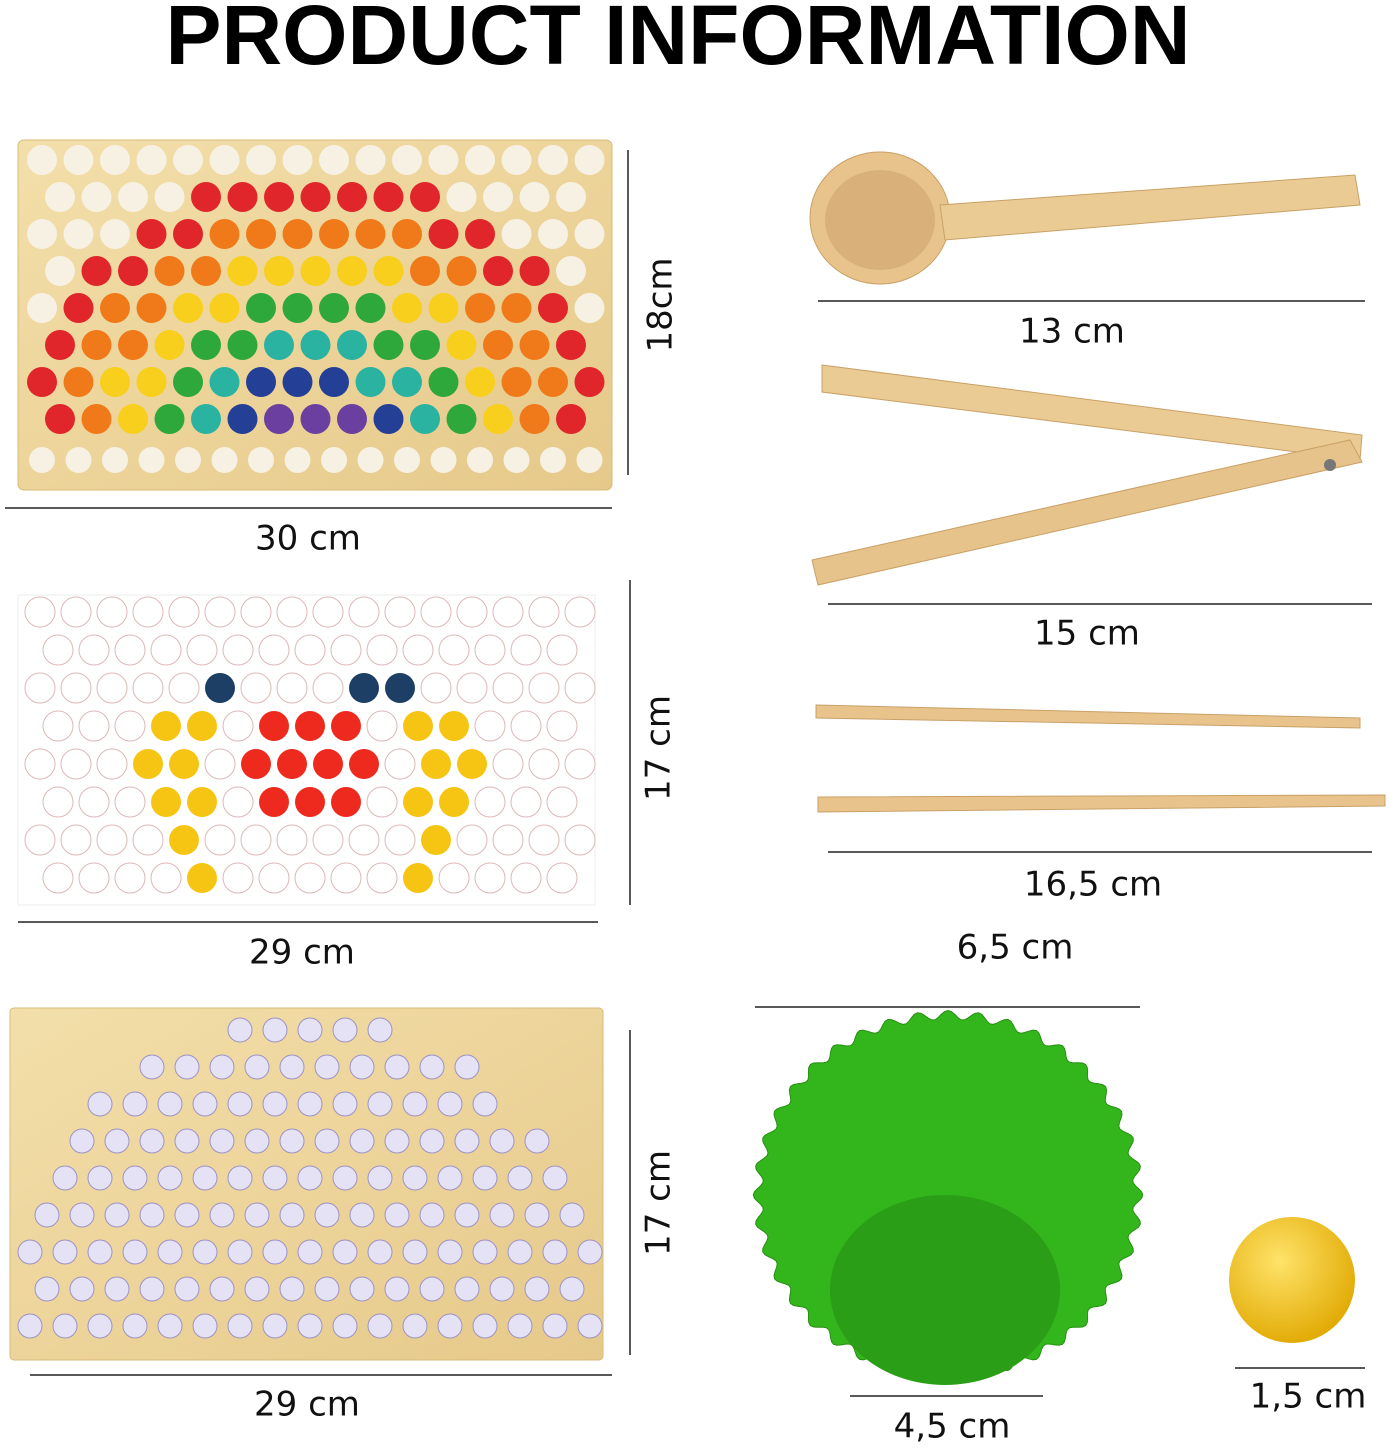 The height and width of the screenshot is (1448, 1389). I want to click on chopstick, so click(1101, 803).